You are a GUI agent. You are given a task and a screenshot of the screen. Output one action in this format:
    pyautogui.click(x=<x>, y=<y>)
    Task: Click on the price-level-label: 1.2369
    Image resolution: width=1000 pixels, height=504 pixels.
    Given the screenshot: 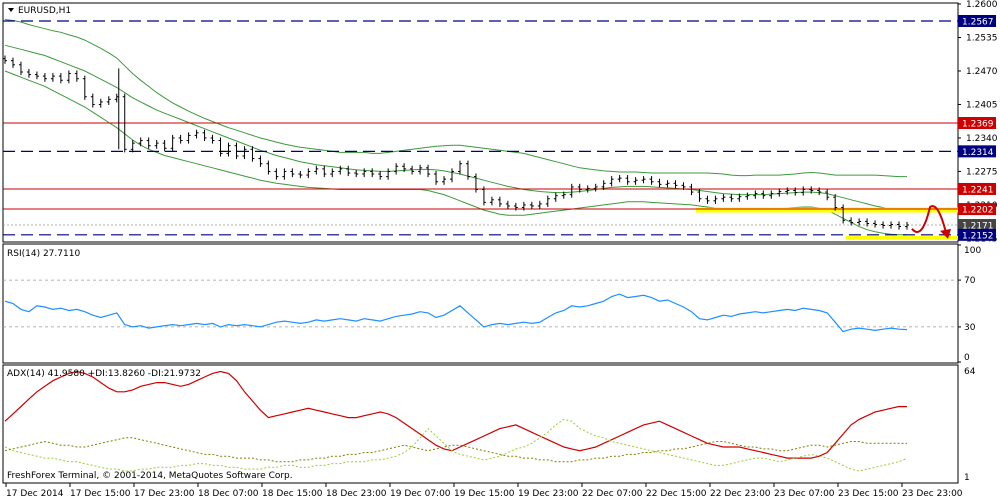 What is the action you would take?
    pyautogui.click(x=977, y=123)
    